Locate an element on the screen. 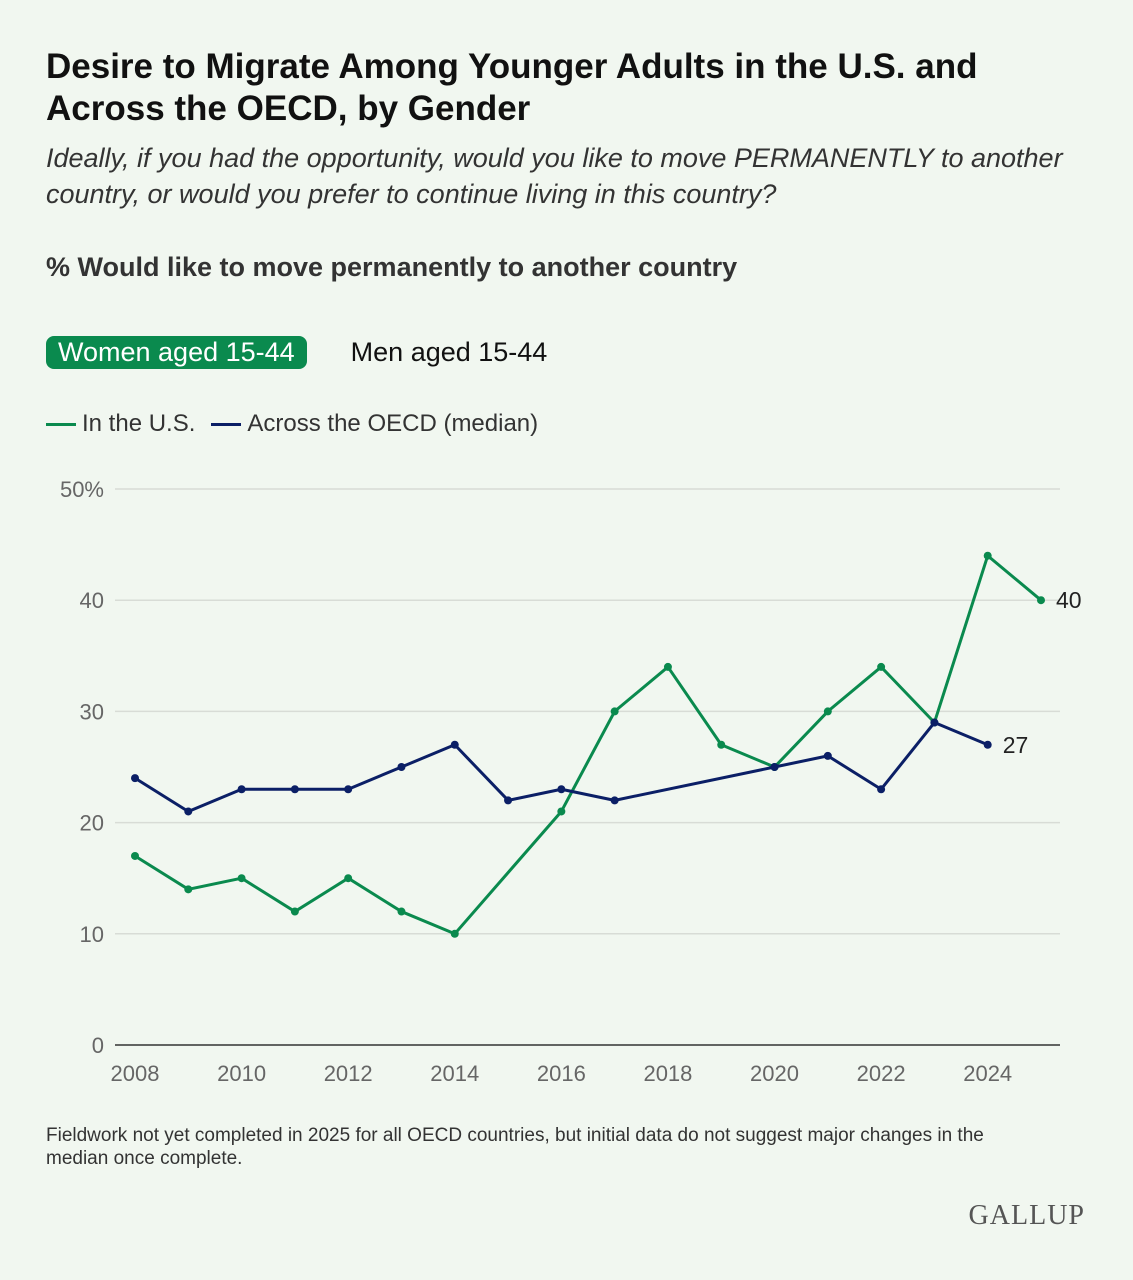 This screenshot has width=1133, height=1280. y-tick-label: 30 is located at coordinates (92, 711).